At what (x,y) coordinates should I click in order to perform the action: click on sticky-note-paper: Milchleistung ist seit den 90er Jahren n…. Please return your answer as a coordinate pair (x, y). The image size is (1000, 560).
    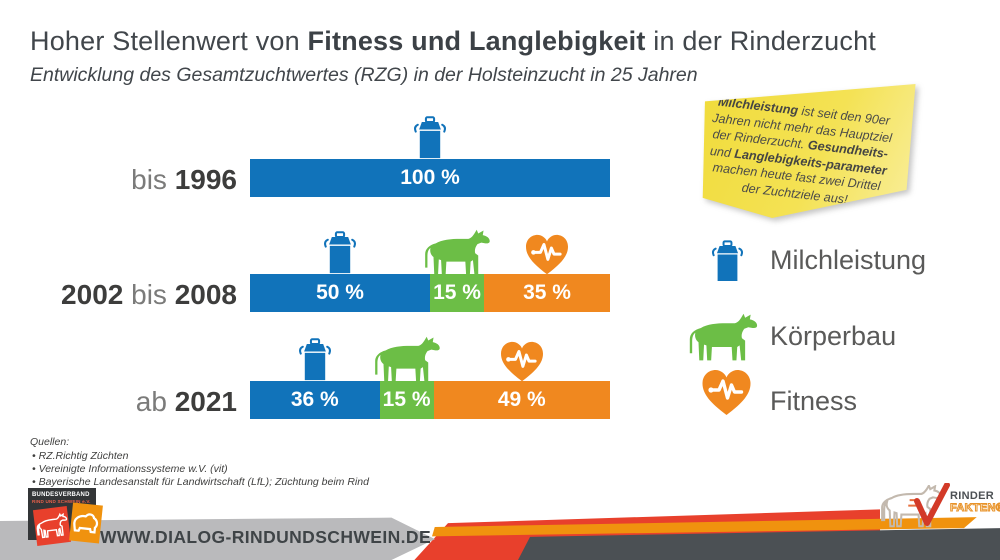
    Looking at the image, I should click on (809, 151).